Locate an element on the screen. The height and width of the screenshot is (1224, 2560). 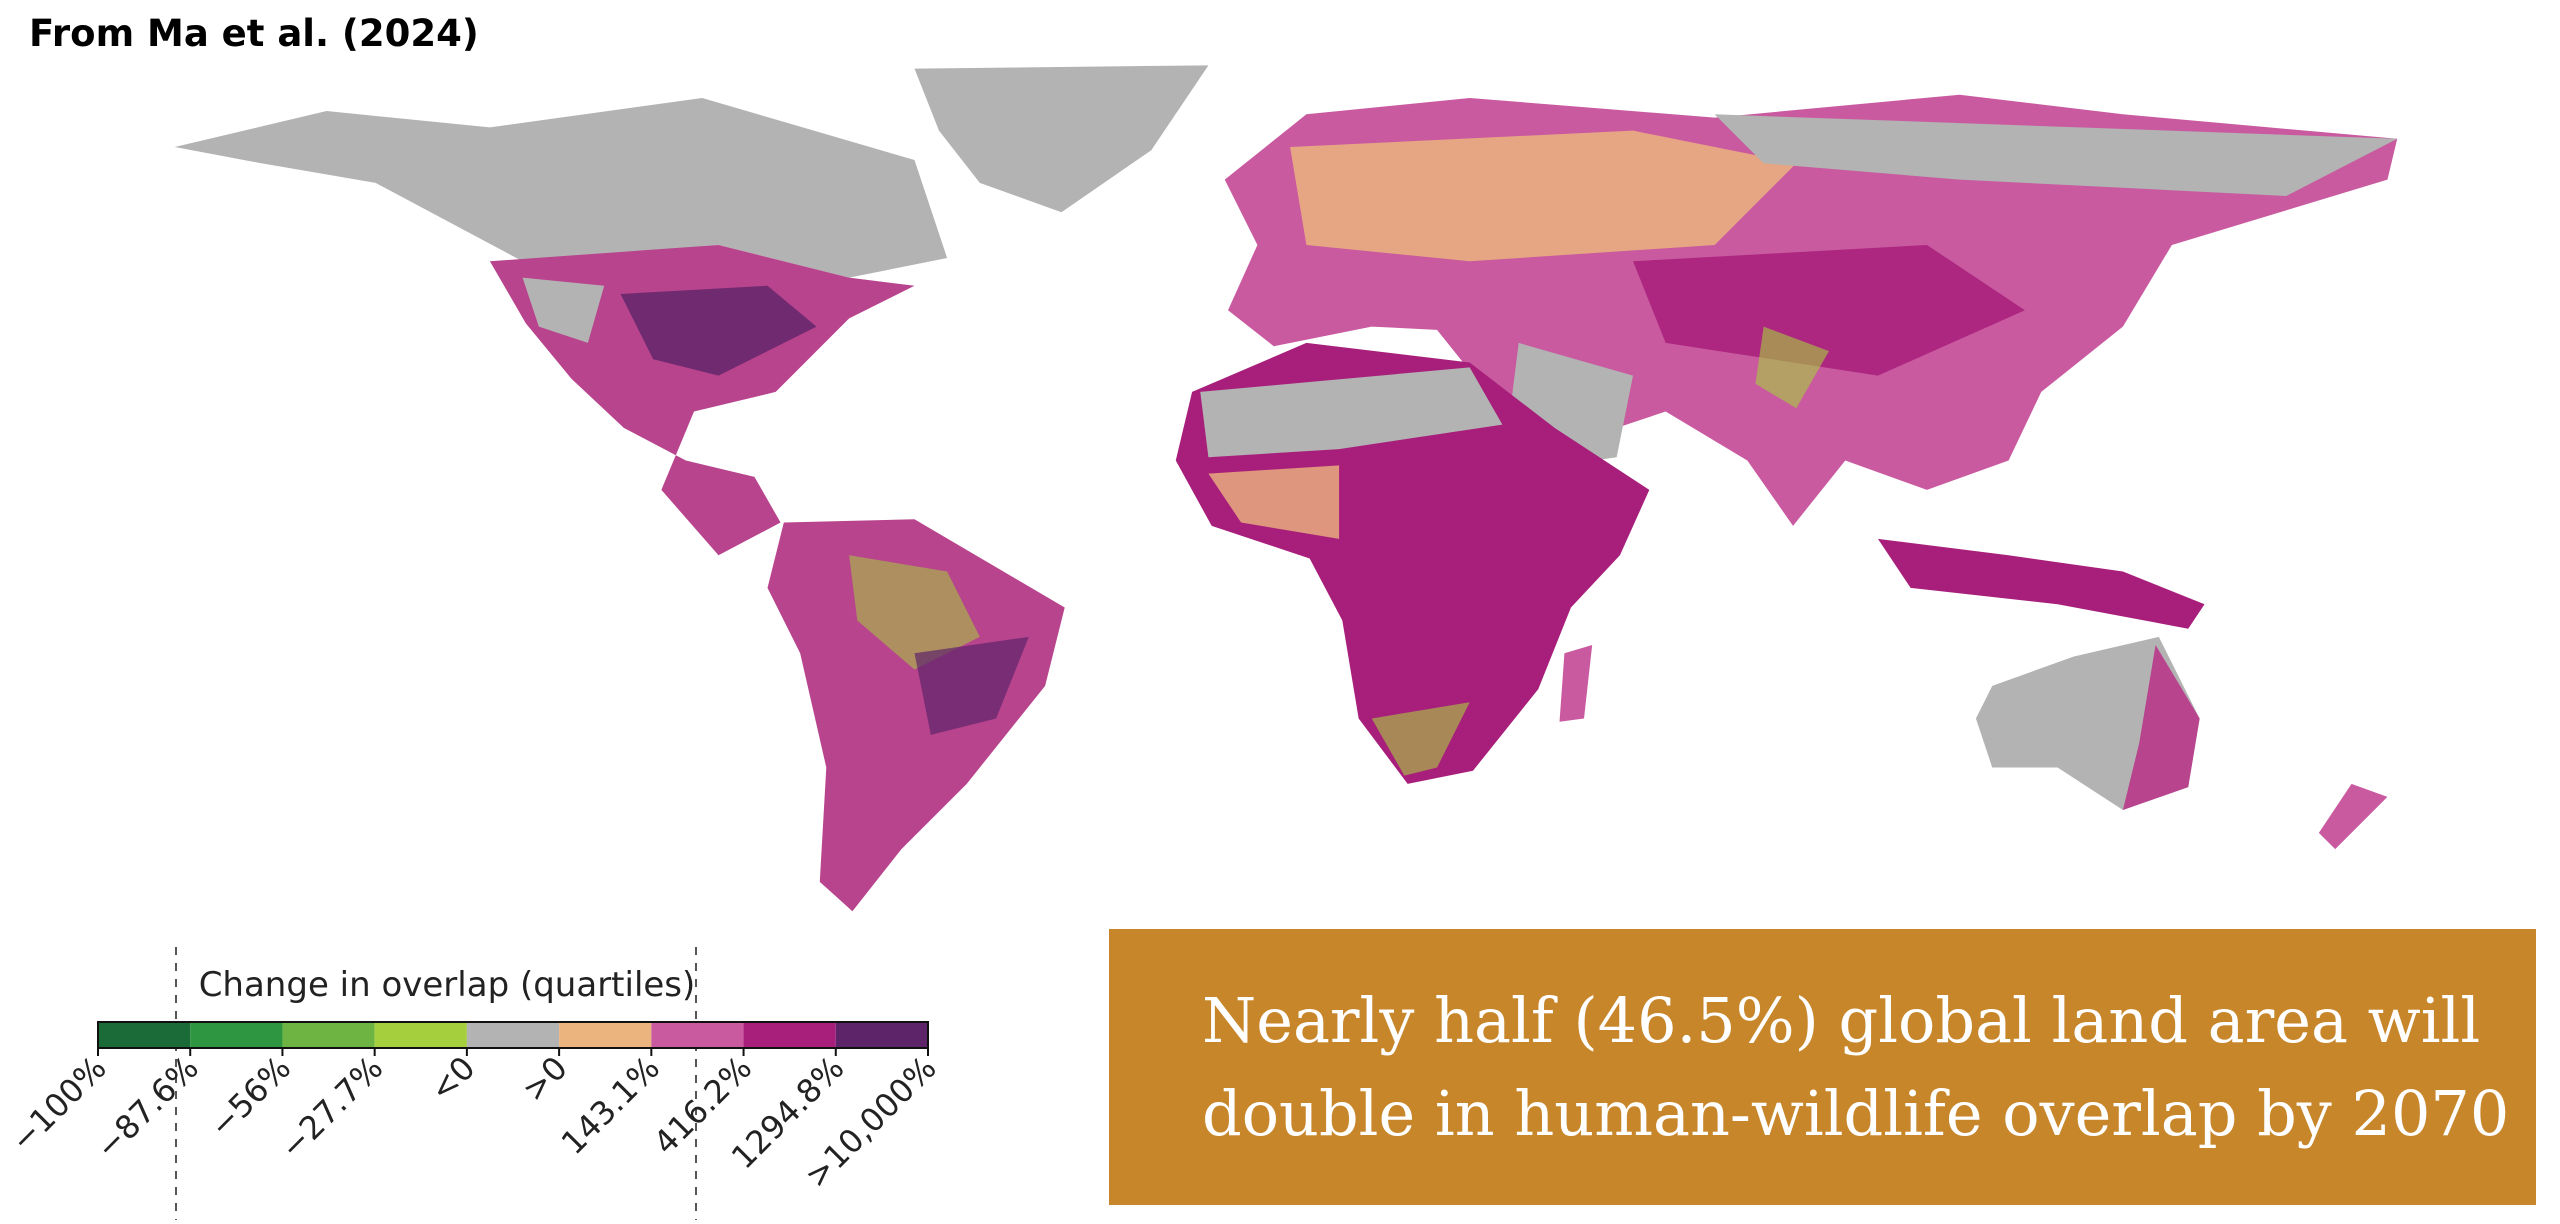
legend-tick-label: <0 is located at coordinates (452, 1079).